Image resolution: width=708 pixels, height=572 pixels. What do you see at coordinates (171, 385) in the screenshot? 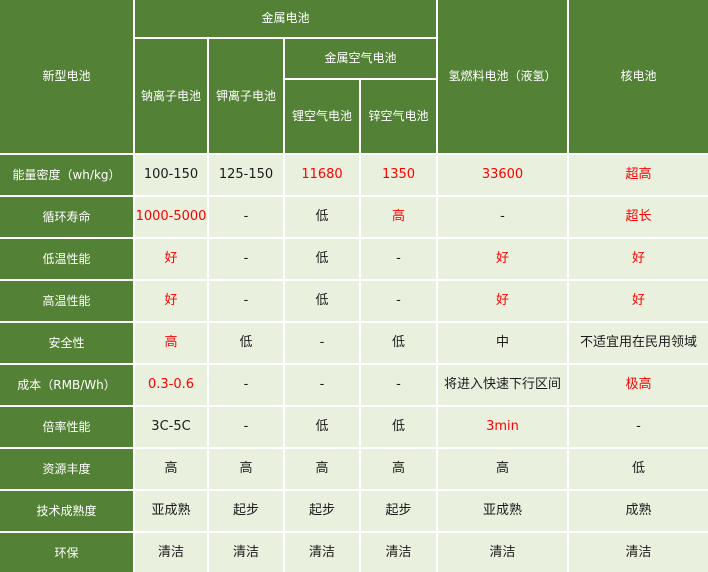
I see `table-cell: 0.3-0.6` at bounding box center [171, 385].